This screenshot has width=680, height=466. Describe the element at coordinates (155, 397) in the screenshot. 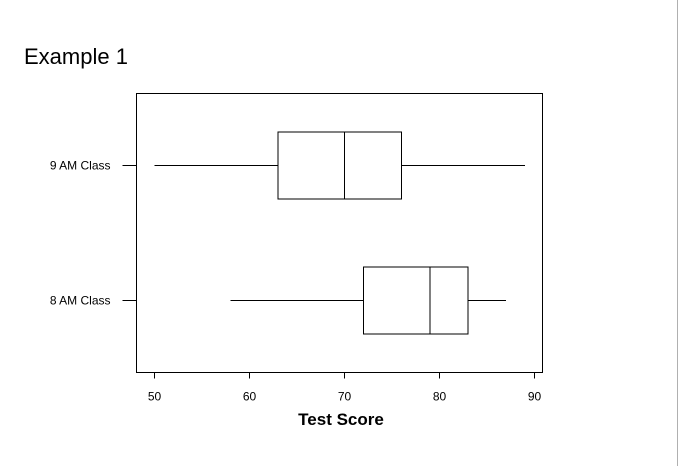

I see `x-tick-label: 50` at that location.